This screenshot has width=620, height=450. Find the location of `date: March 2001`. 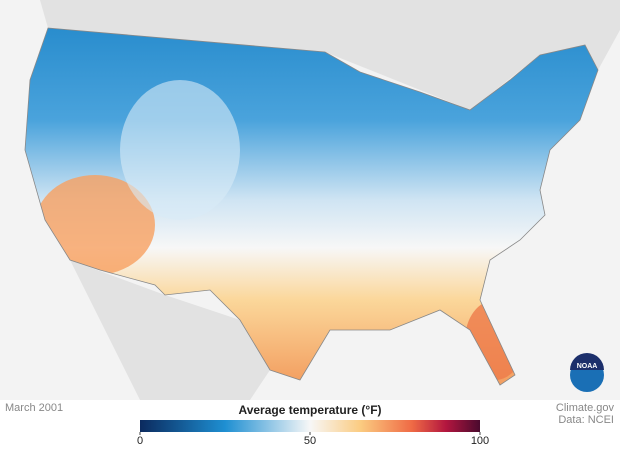

date: March 2001 is located at coordinates (34, 408).